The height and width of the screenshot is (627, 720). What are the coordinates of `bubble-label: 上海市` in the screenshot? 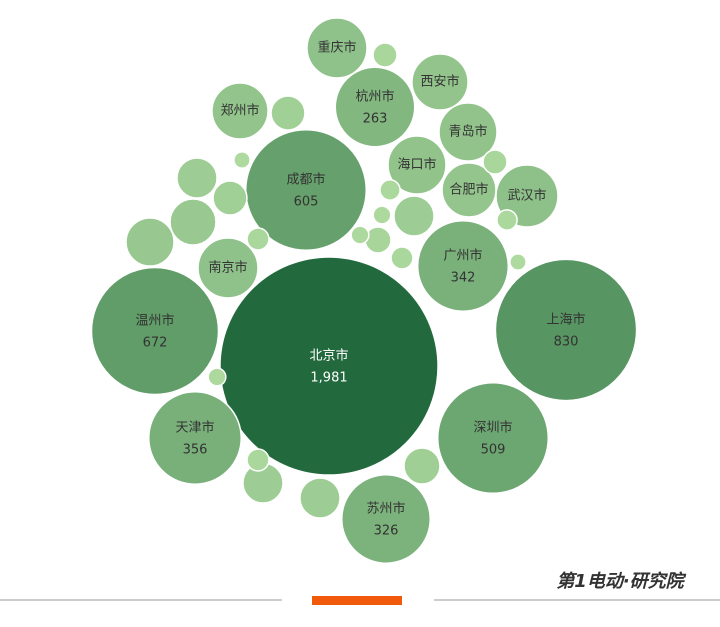 It's located at (565, 320).